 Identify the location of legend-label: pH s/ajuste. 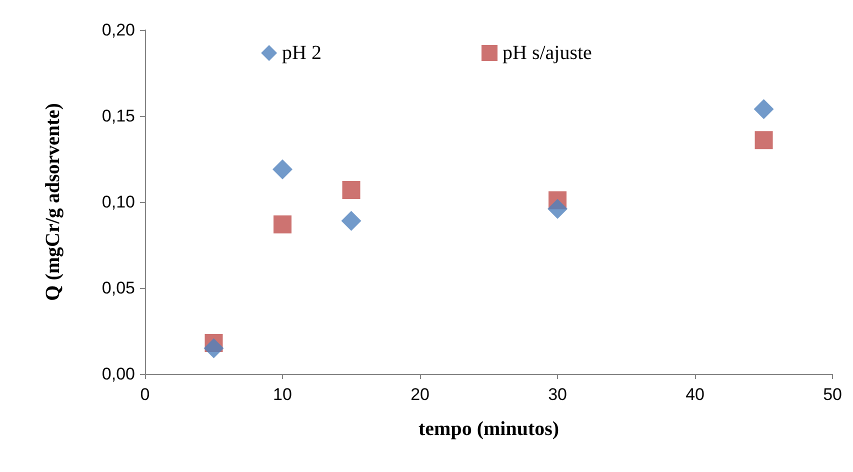
(547, 53).